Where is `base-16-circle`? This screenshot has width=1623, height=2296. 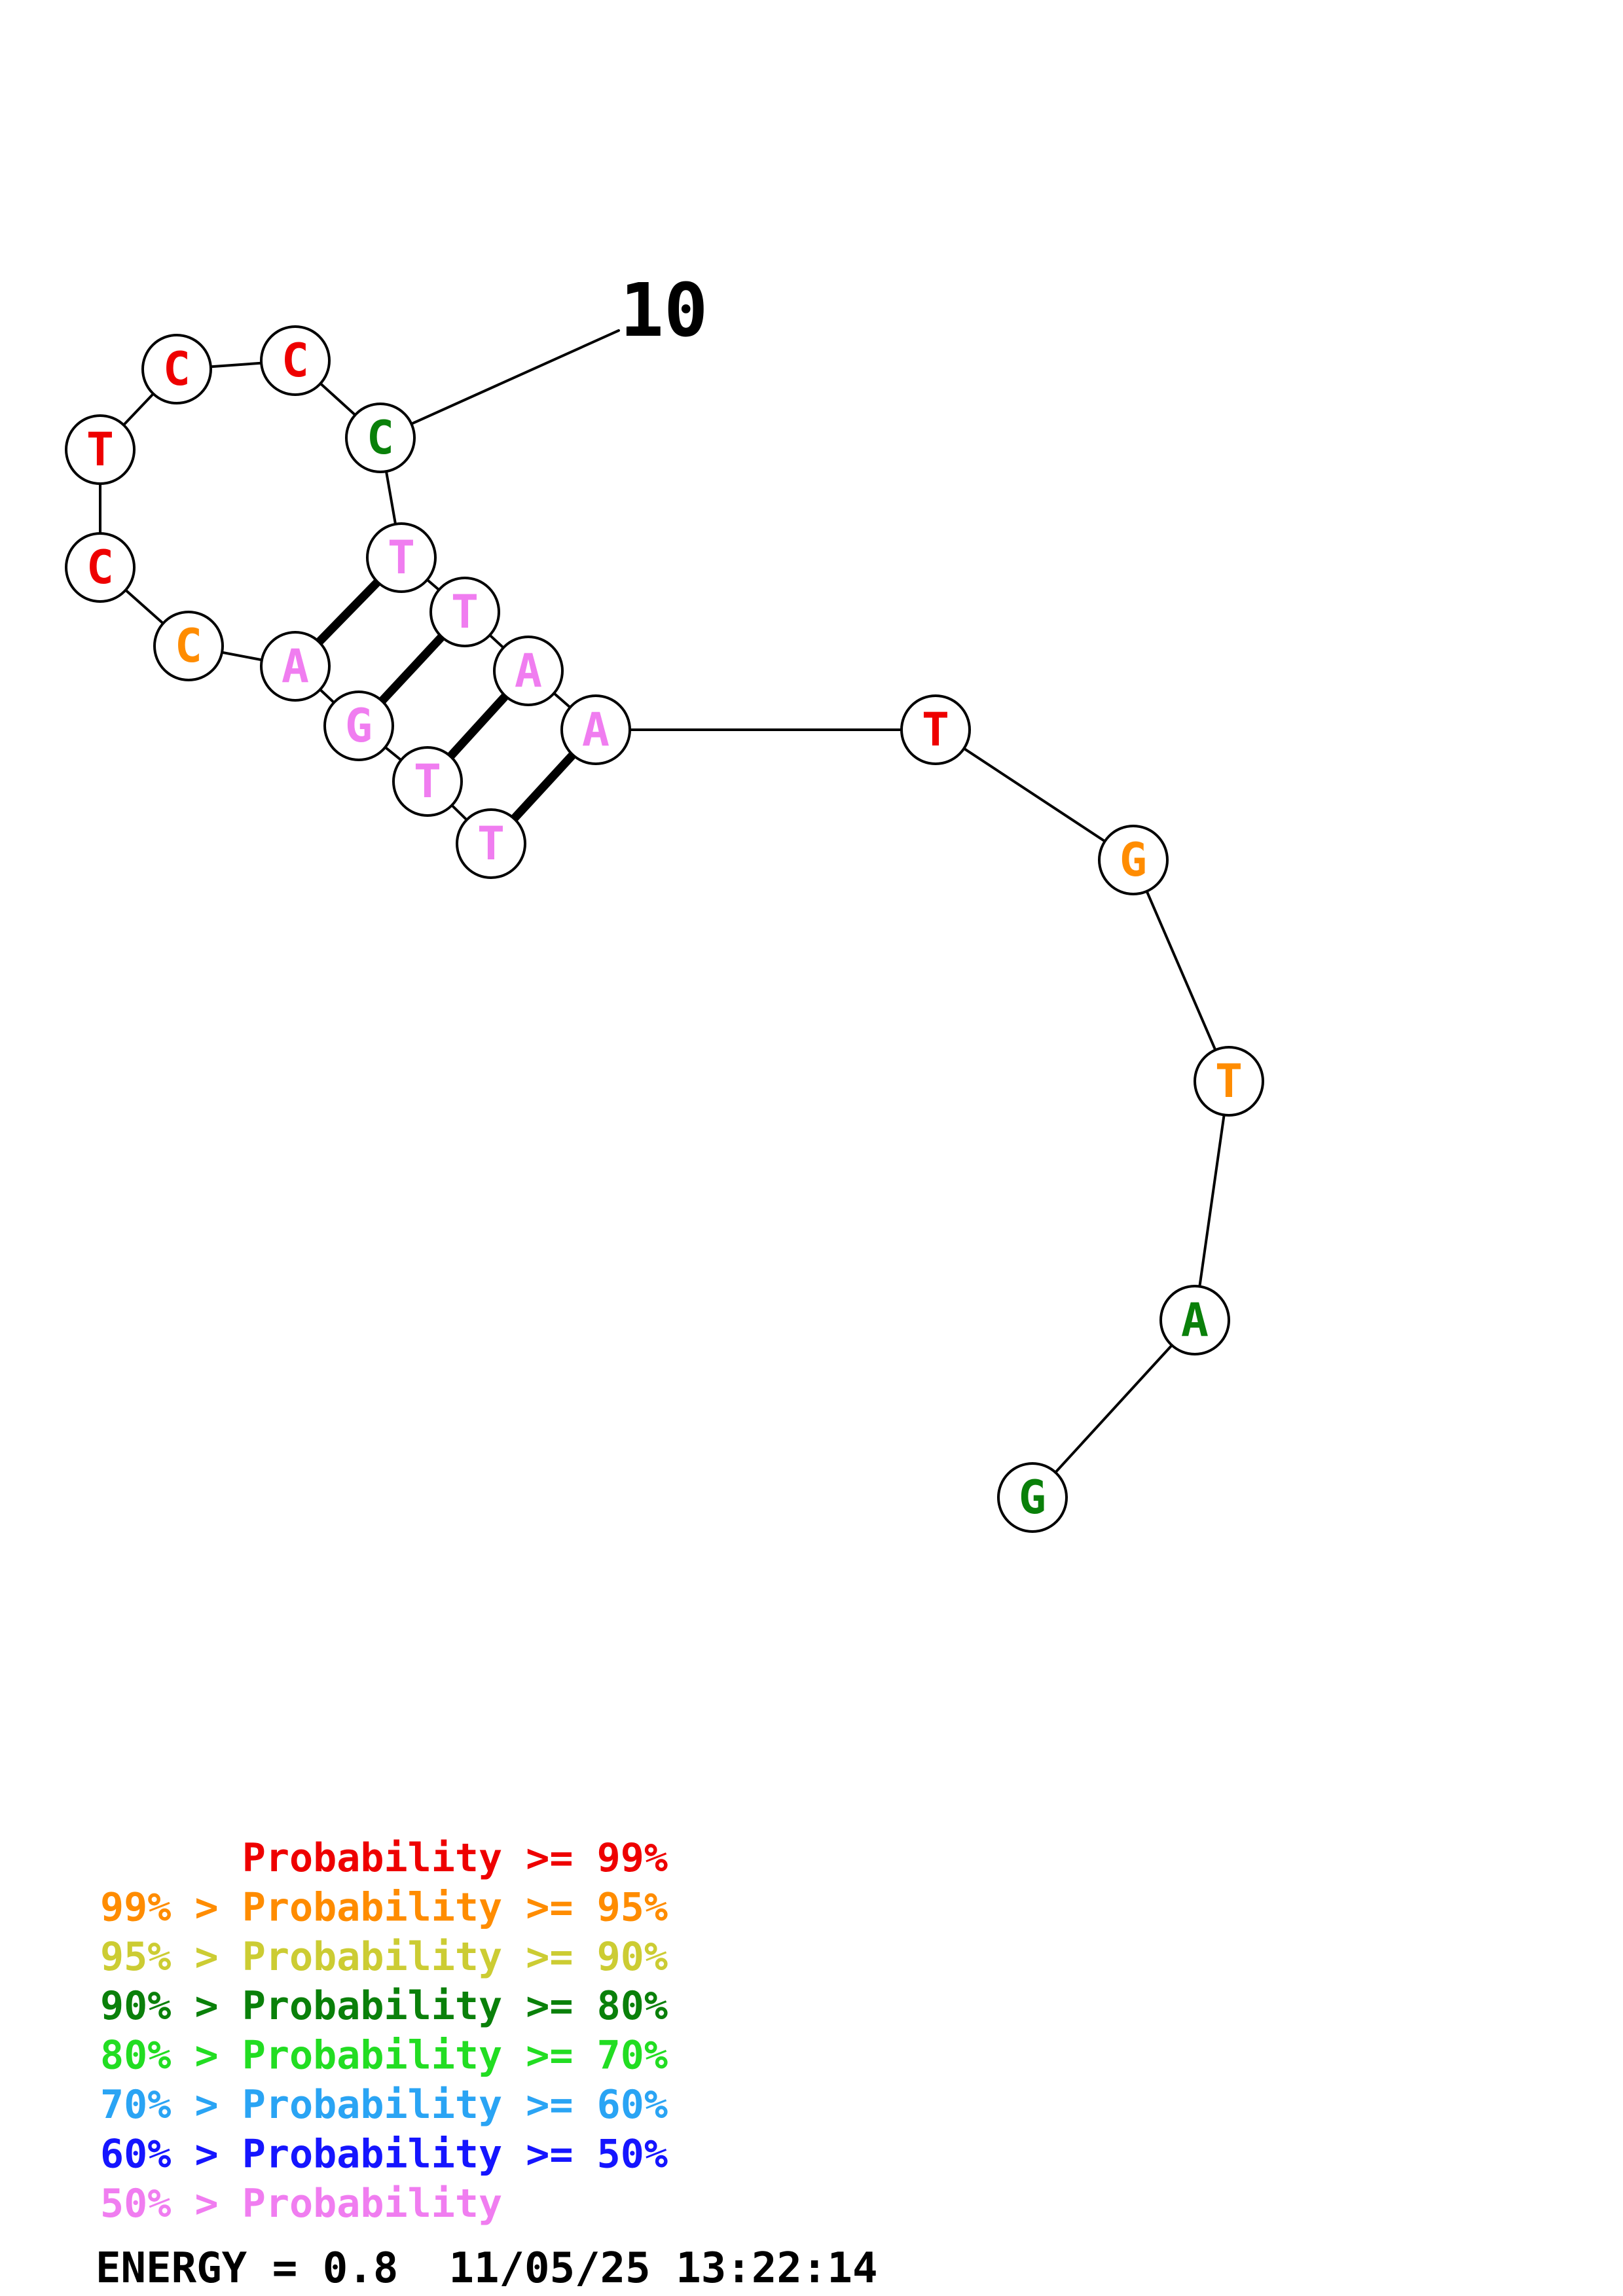
base-16-circle is located at coordinates (295, 666).